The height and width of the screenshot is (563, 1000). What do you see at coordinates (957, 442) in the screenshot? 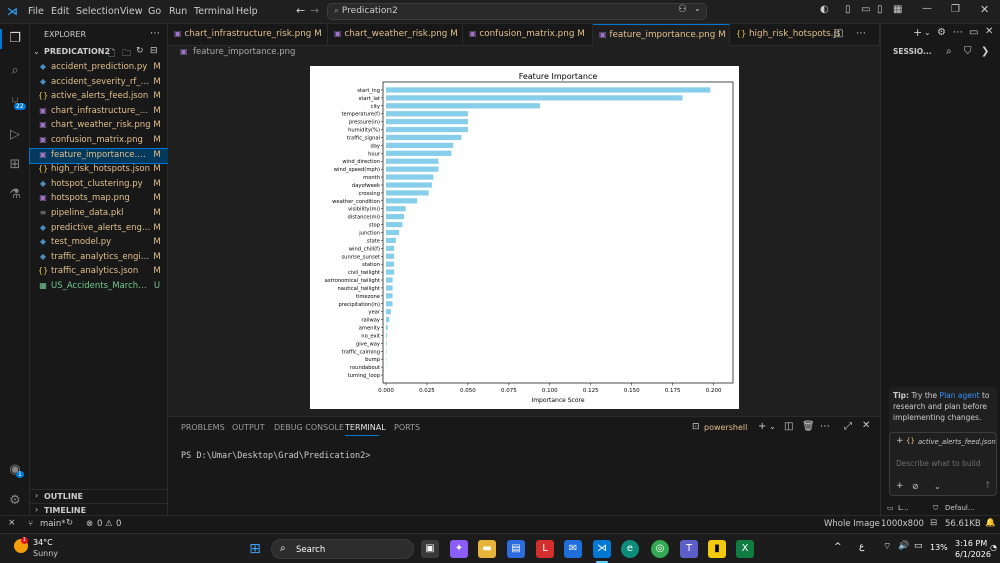
I see `attached-file: active_alerts_feed.json` at bounding box center [957, 442].